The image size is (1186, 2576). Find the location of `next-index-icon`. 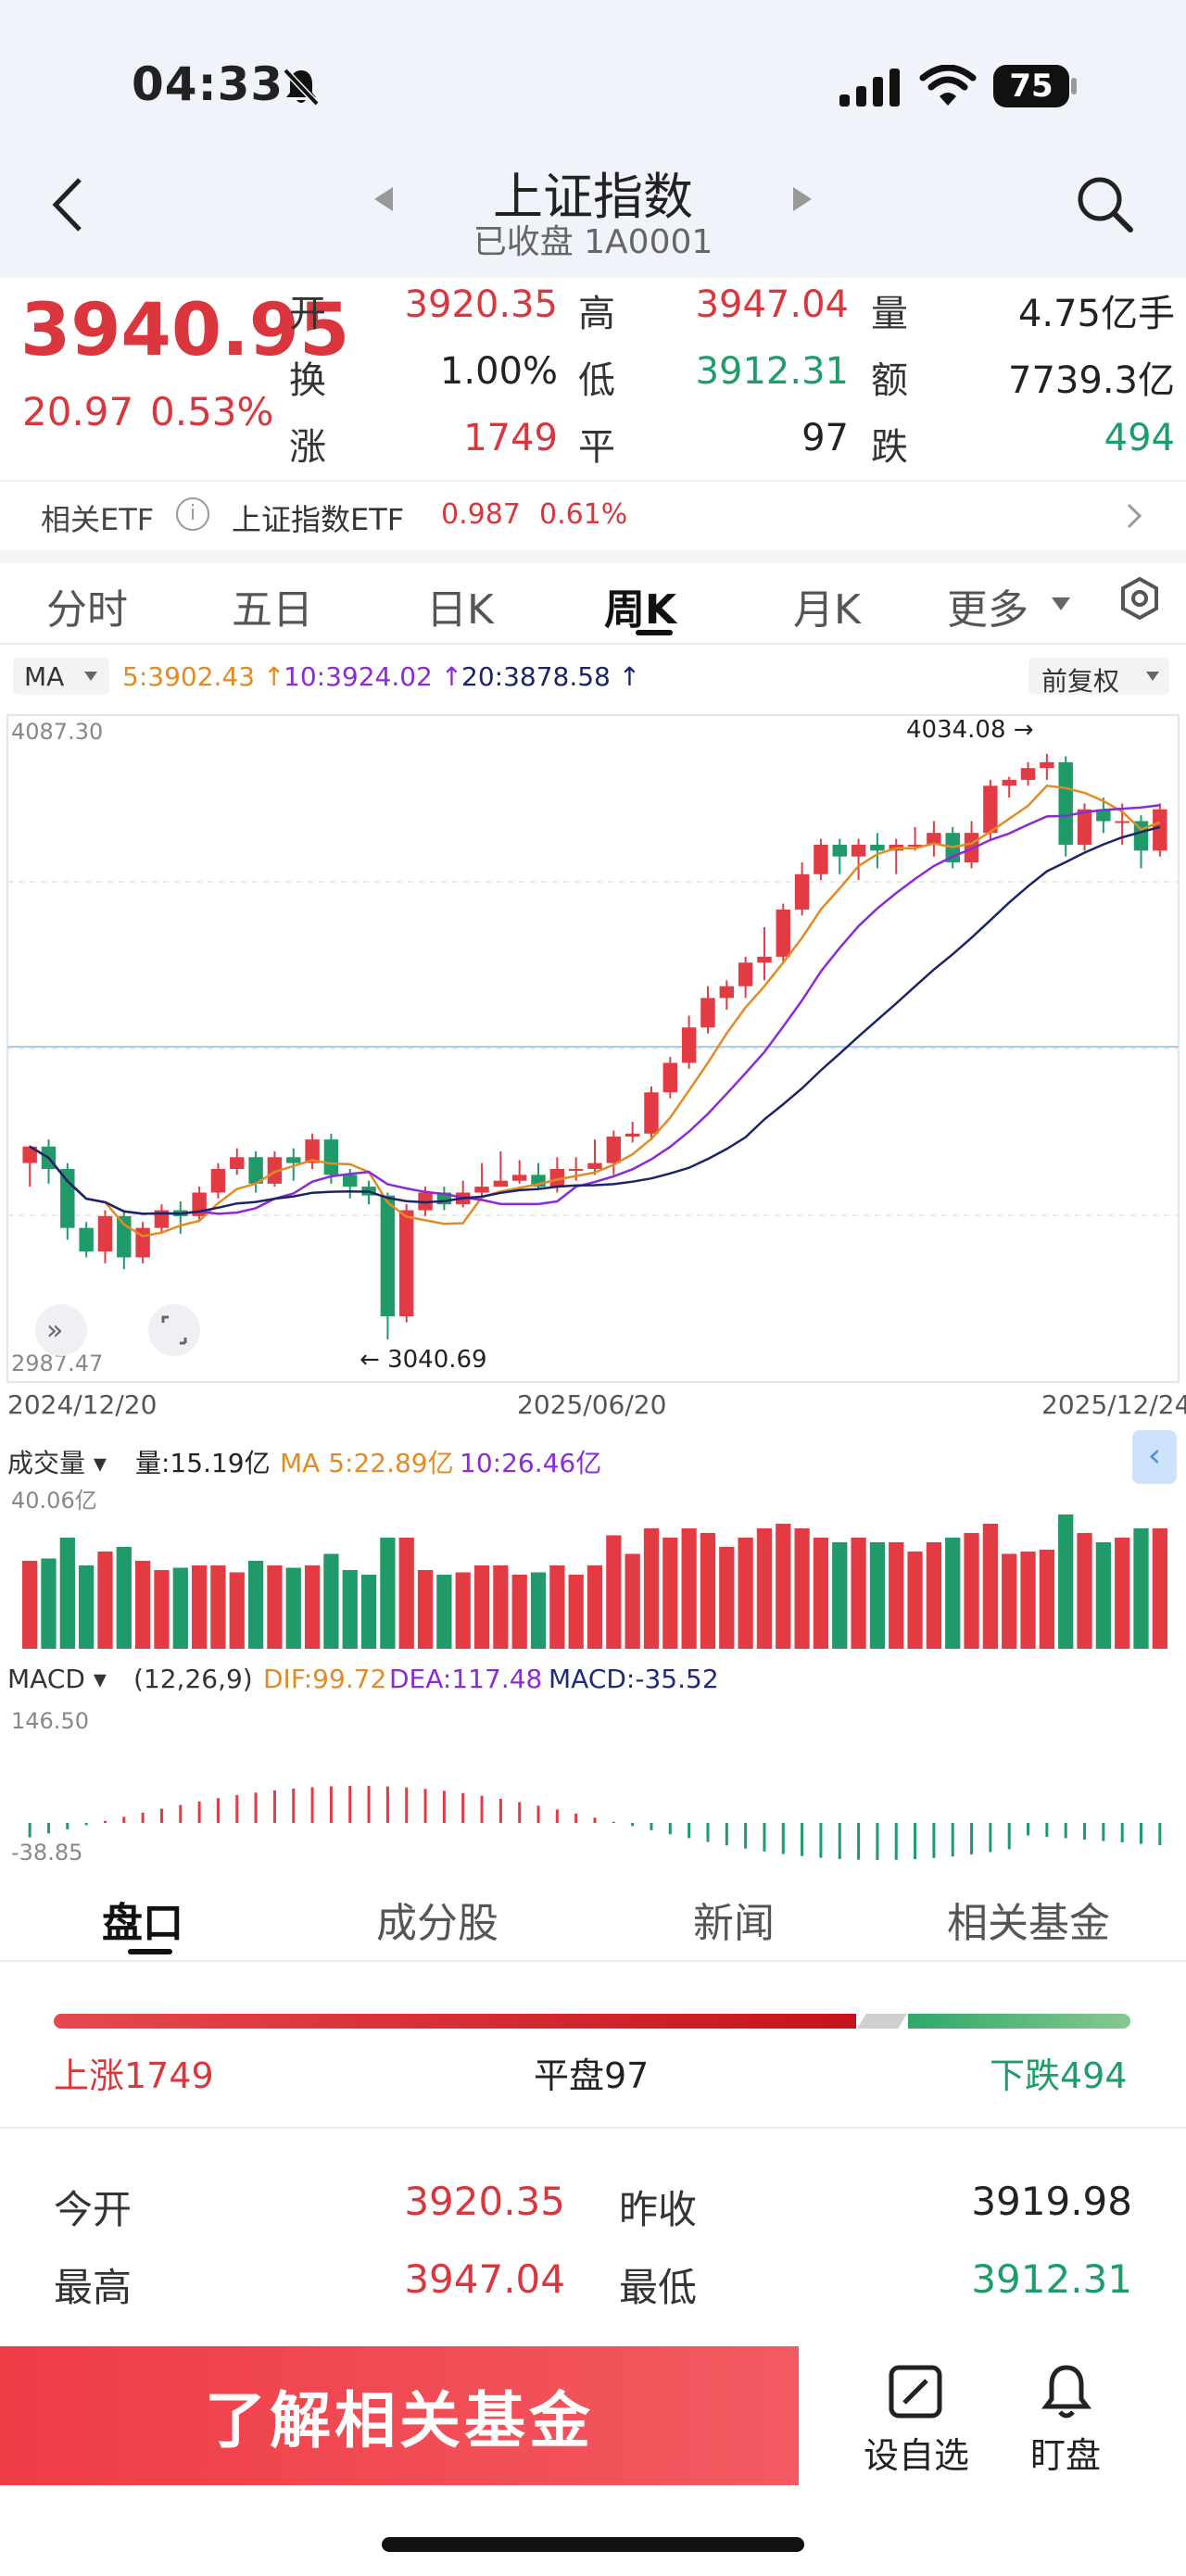

next-index-icon is located at coordinates (802, 199).